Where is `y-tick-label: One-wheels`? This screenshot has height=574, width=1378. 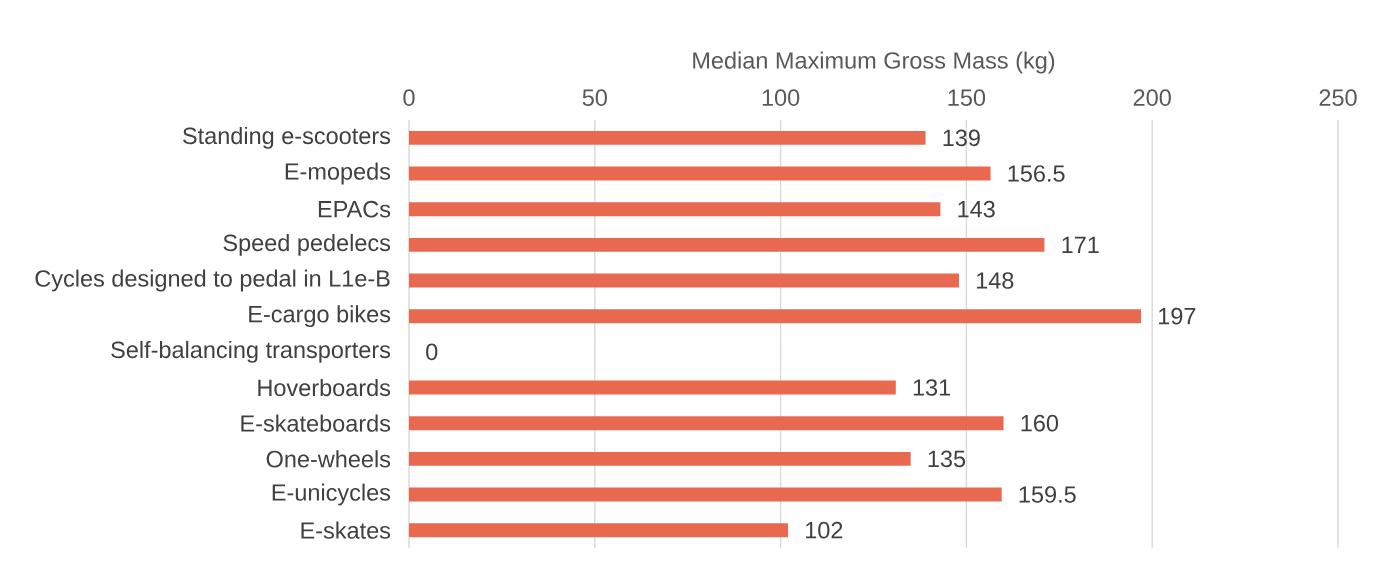 y-tick-label: One-wheels is located at coordinates (328, 459).